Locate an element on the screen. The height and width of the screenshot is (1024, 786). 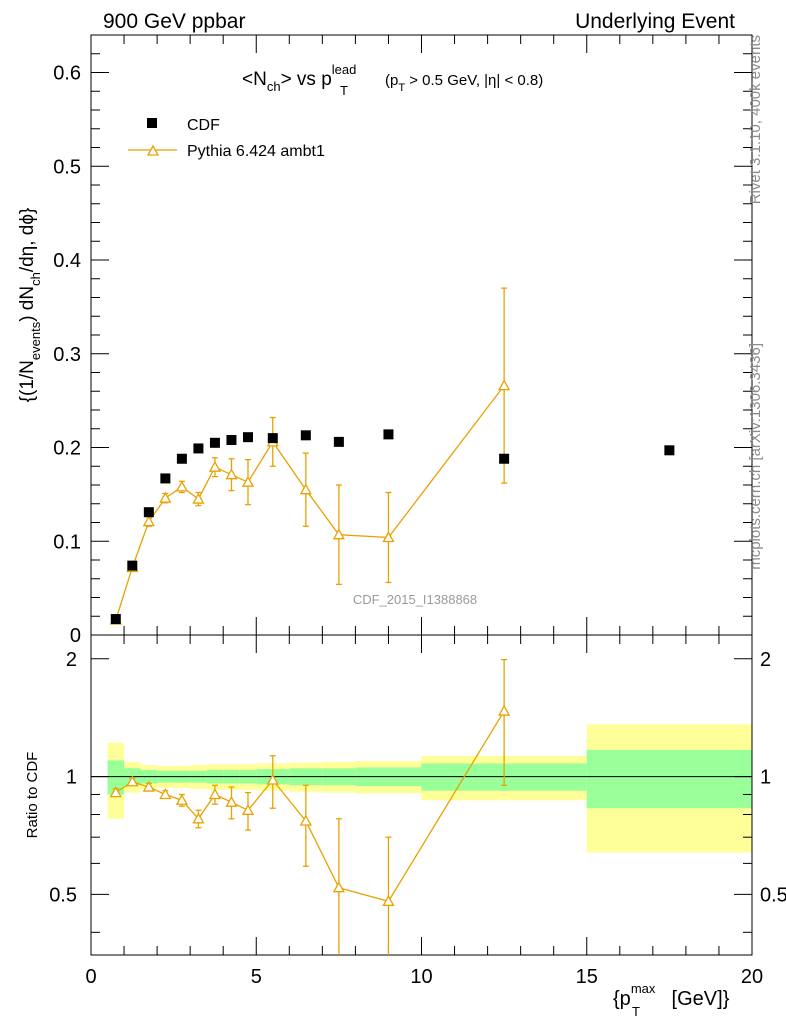
ratio-data is located at coordinates (310, 806).